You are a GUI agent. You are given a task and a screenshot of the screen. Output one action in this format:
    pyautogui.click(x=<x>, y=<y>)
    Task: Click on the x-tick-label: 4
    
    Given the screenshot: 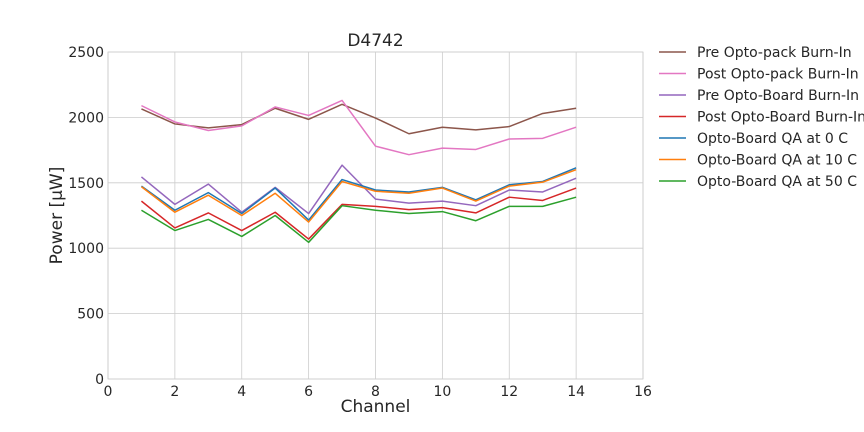 What is the action you would take?
    pyautogui.click(x=241, y=392)
    